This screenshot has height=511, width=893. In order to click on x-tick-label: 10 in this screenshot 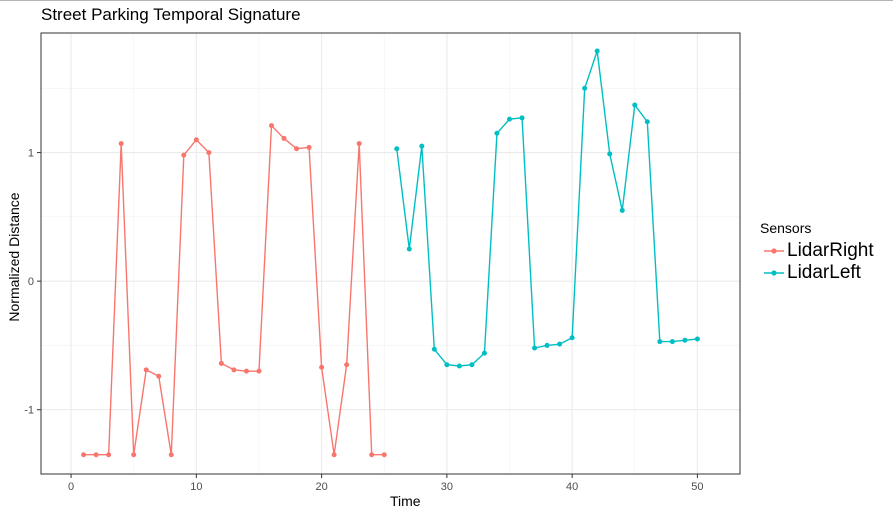, I will do `click(196, 487)`.